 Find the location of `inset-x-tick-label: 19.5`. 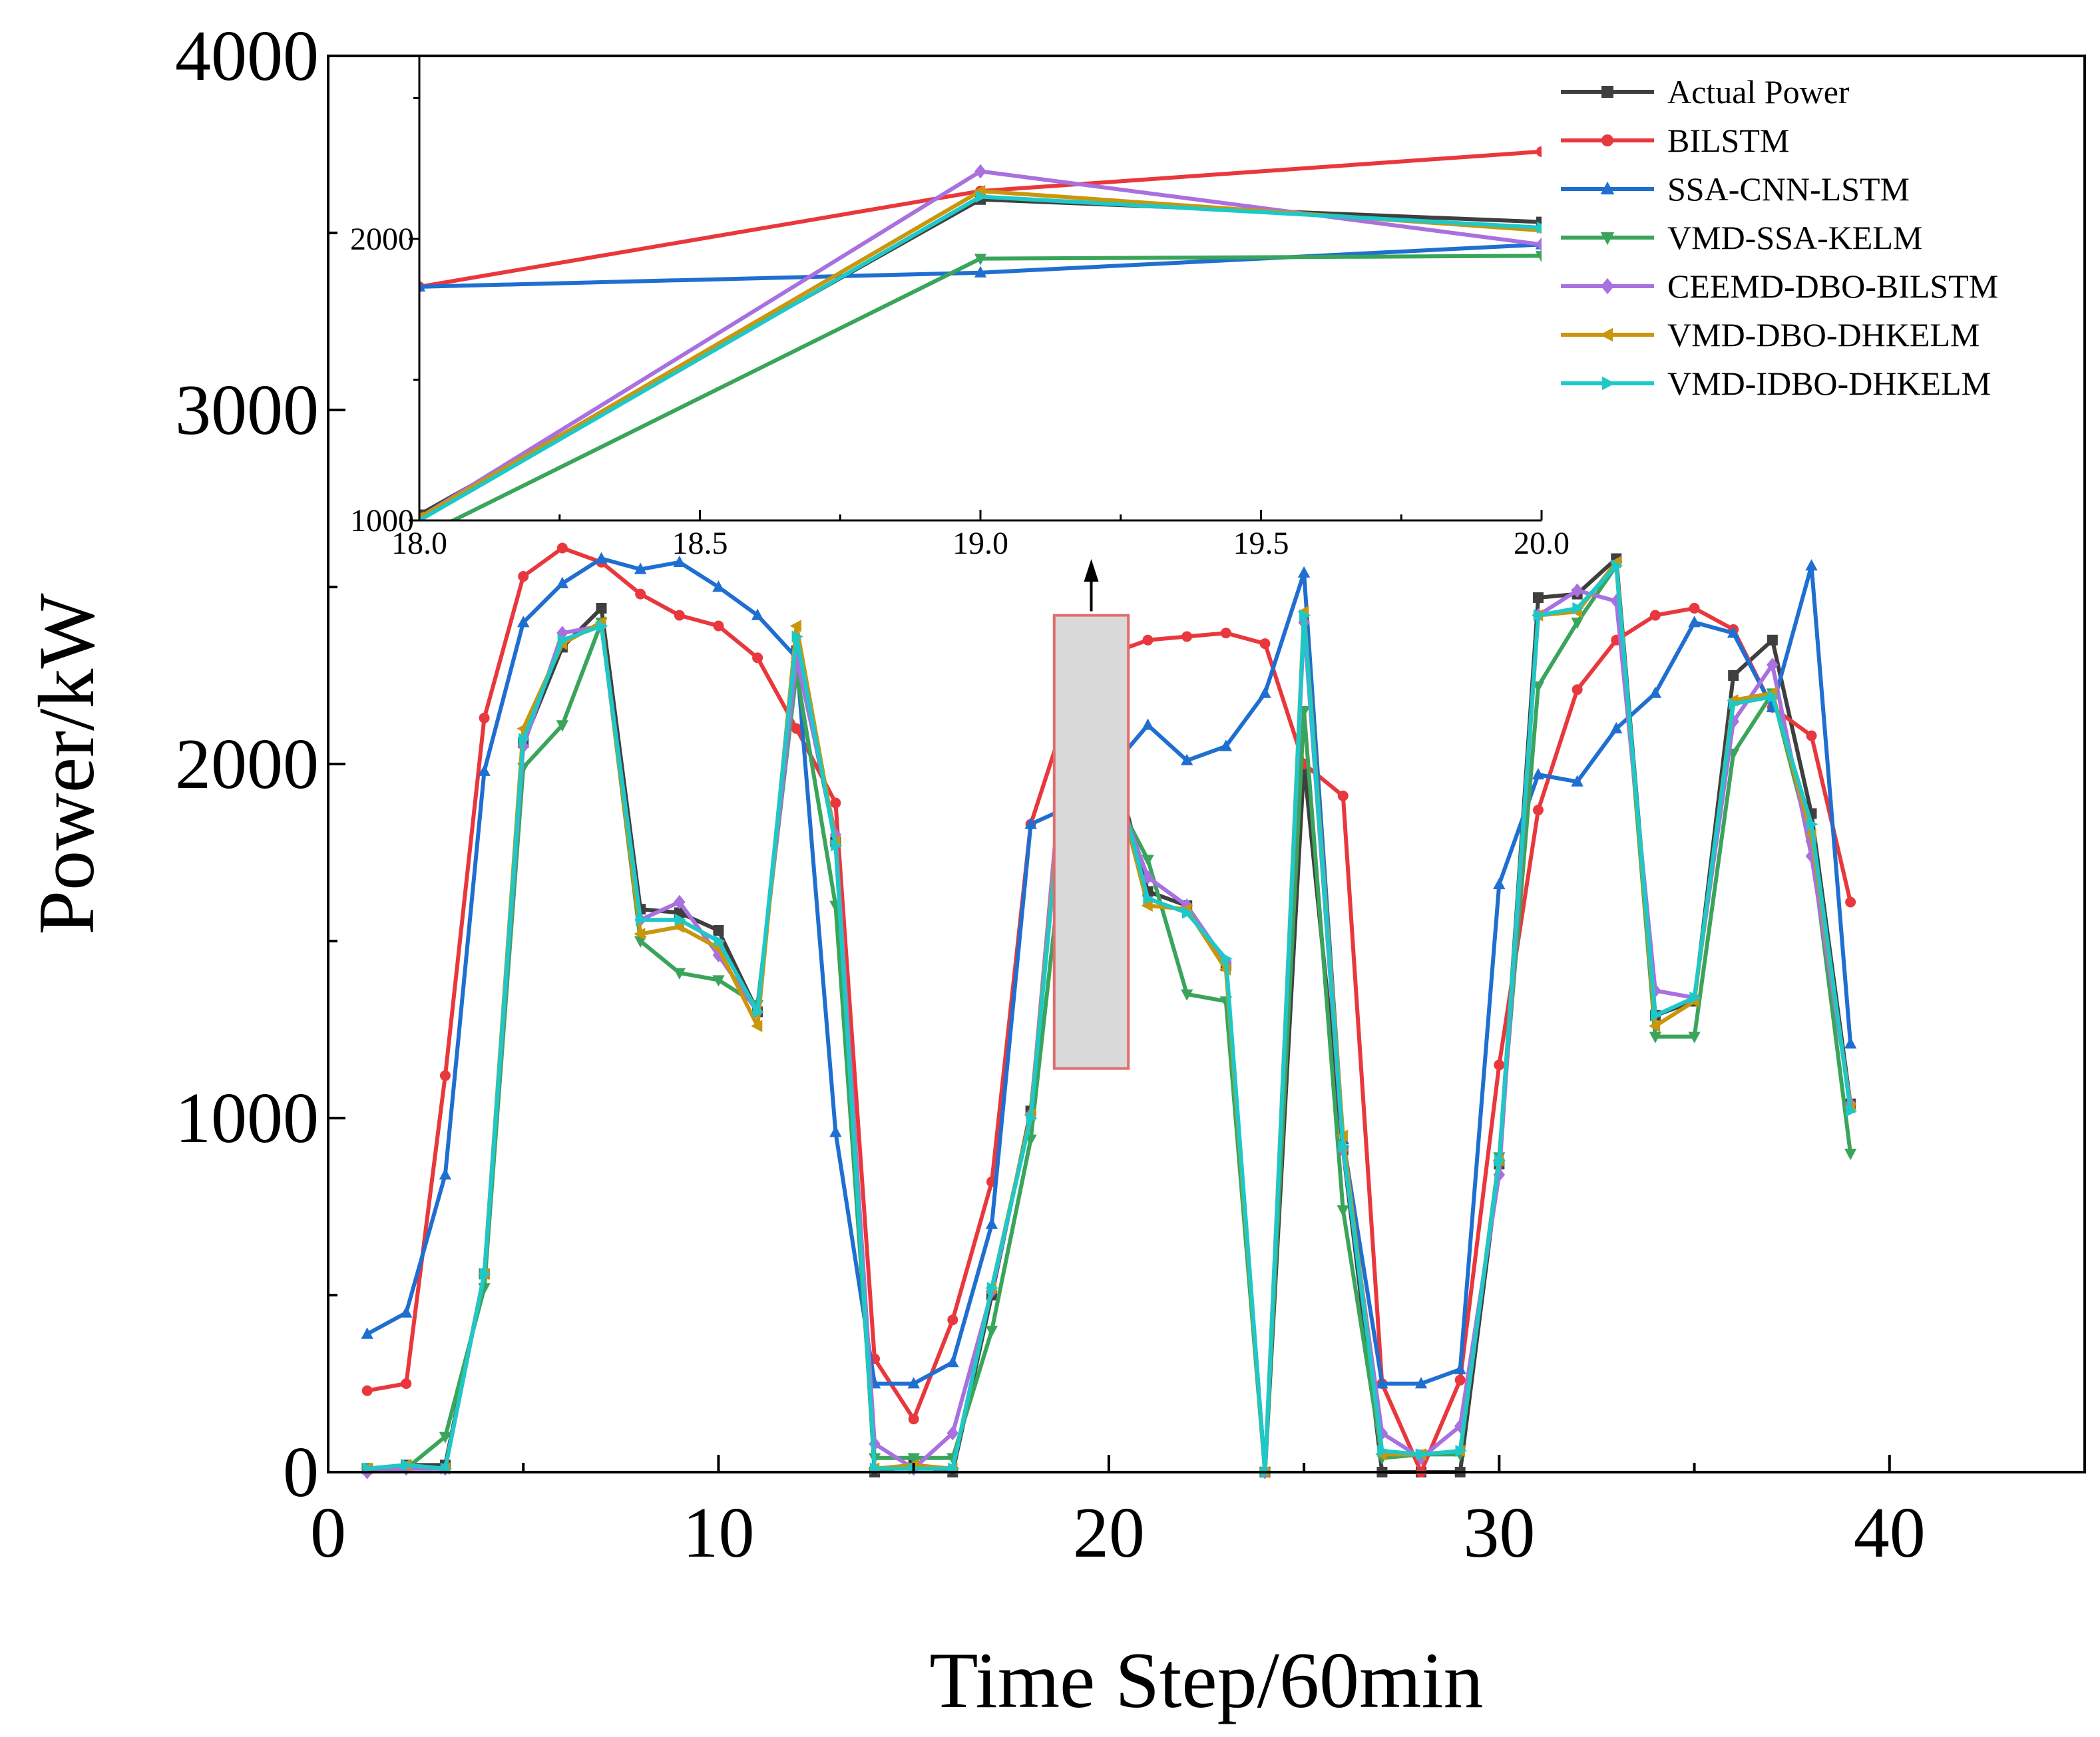

inset-x-tick-label: 19.5 is located at coordinates (1261, 543).